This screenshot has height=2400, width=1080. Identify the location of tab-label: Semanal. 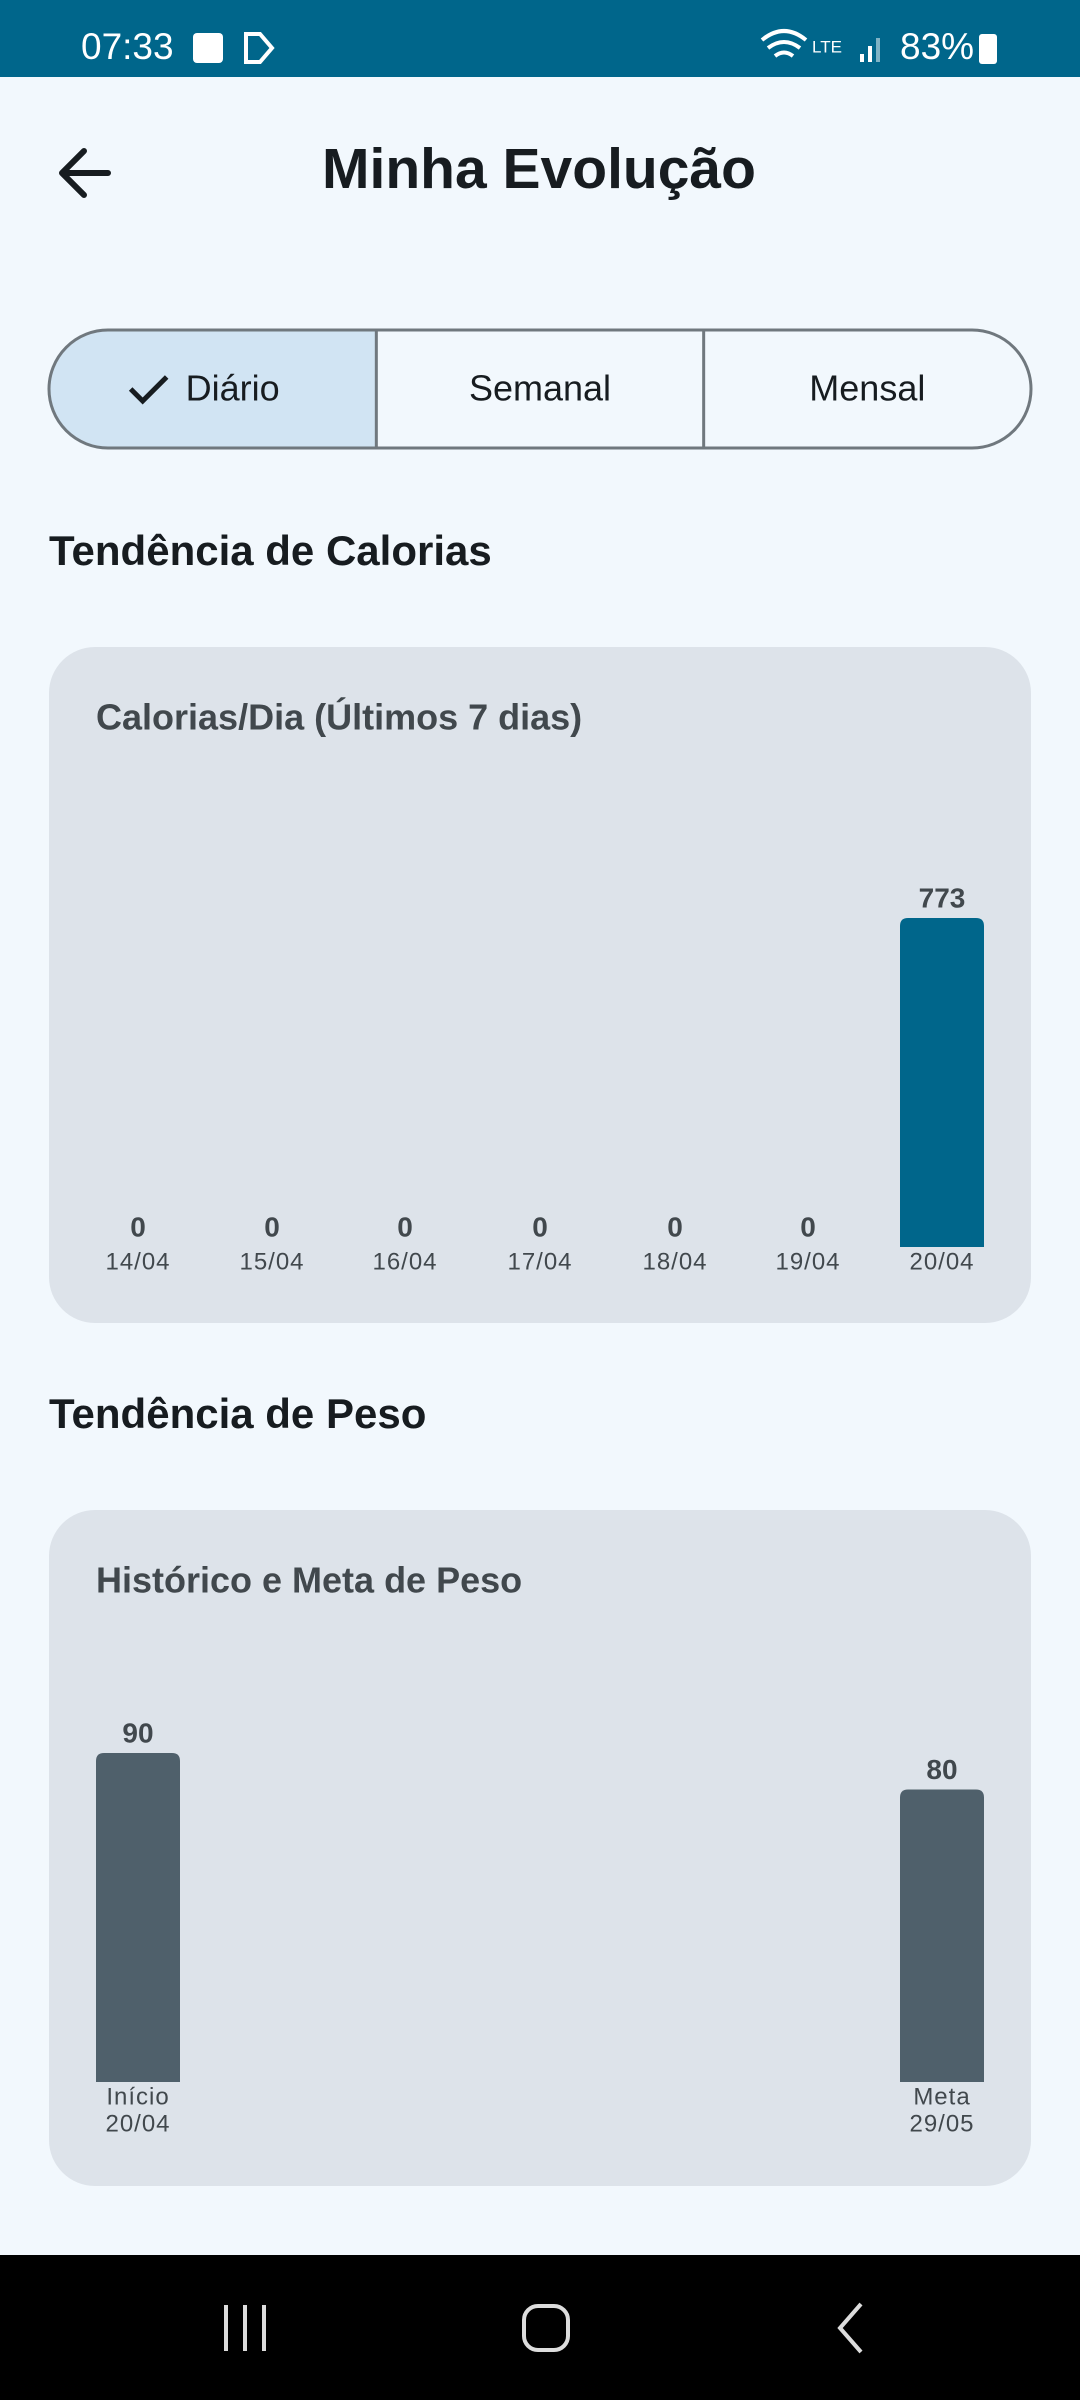
(540, 388).